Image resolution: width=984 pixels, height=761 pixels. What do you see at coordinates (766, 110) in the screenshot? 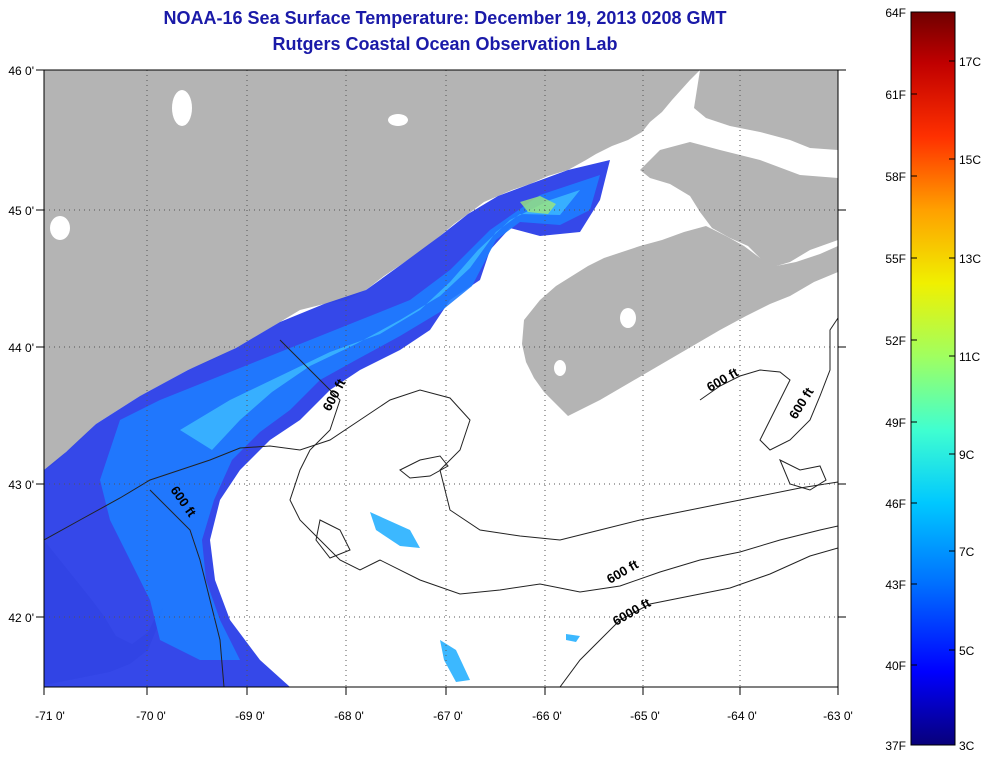
I see `land-nb-upper` at bounding box center [766, 110].